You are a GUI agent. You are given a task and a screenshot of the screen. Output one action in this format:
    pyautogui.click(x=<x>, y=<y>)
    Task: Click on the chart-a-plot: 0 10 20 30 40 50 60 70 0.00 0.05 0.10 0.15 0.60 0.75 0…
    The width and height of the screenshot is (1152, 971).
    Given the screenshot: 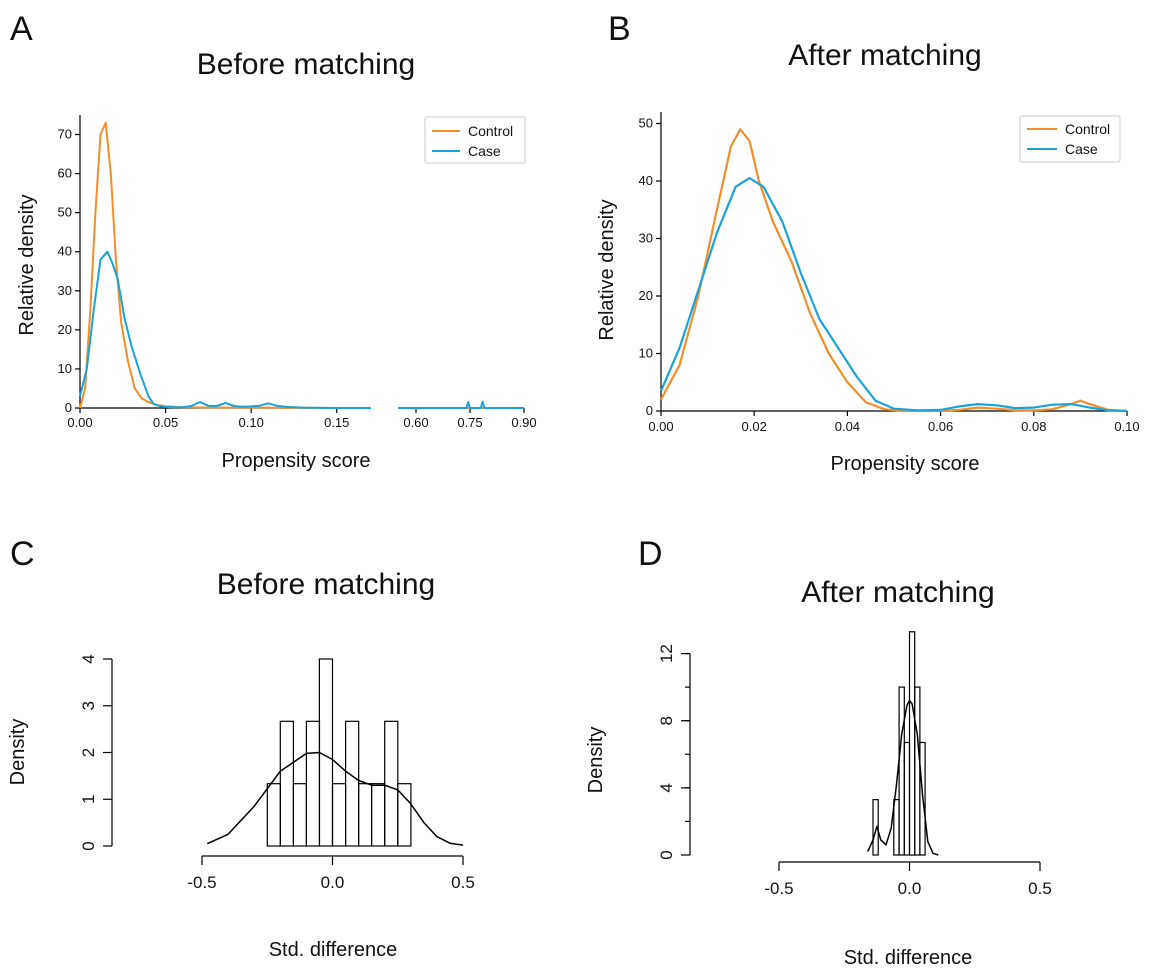 What is the action you would take?
    pyautogui.click(x=297, y=272)
    